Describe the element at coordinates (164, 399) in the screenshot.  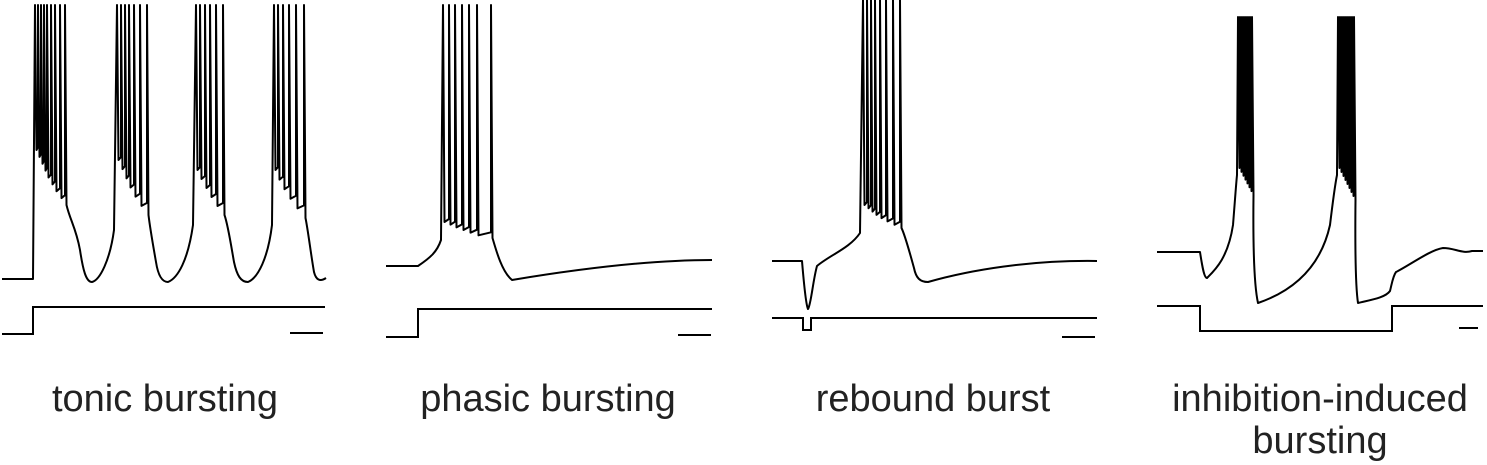
I see `label-tonic-bursting: tonic bursting` at that location.